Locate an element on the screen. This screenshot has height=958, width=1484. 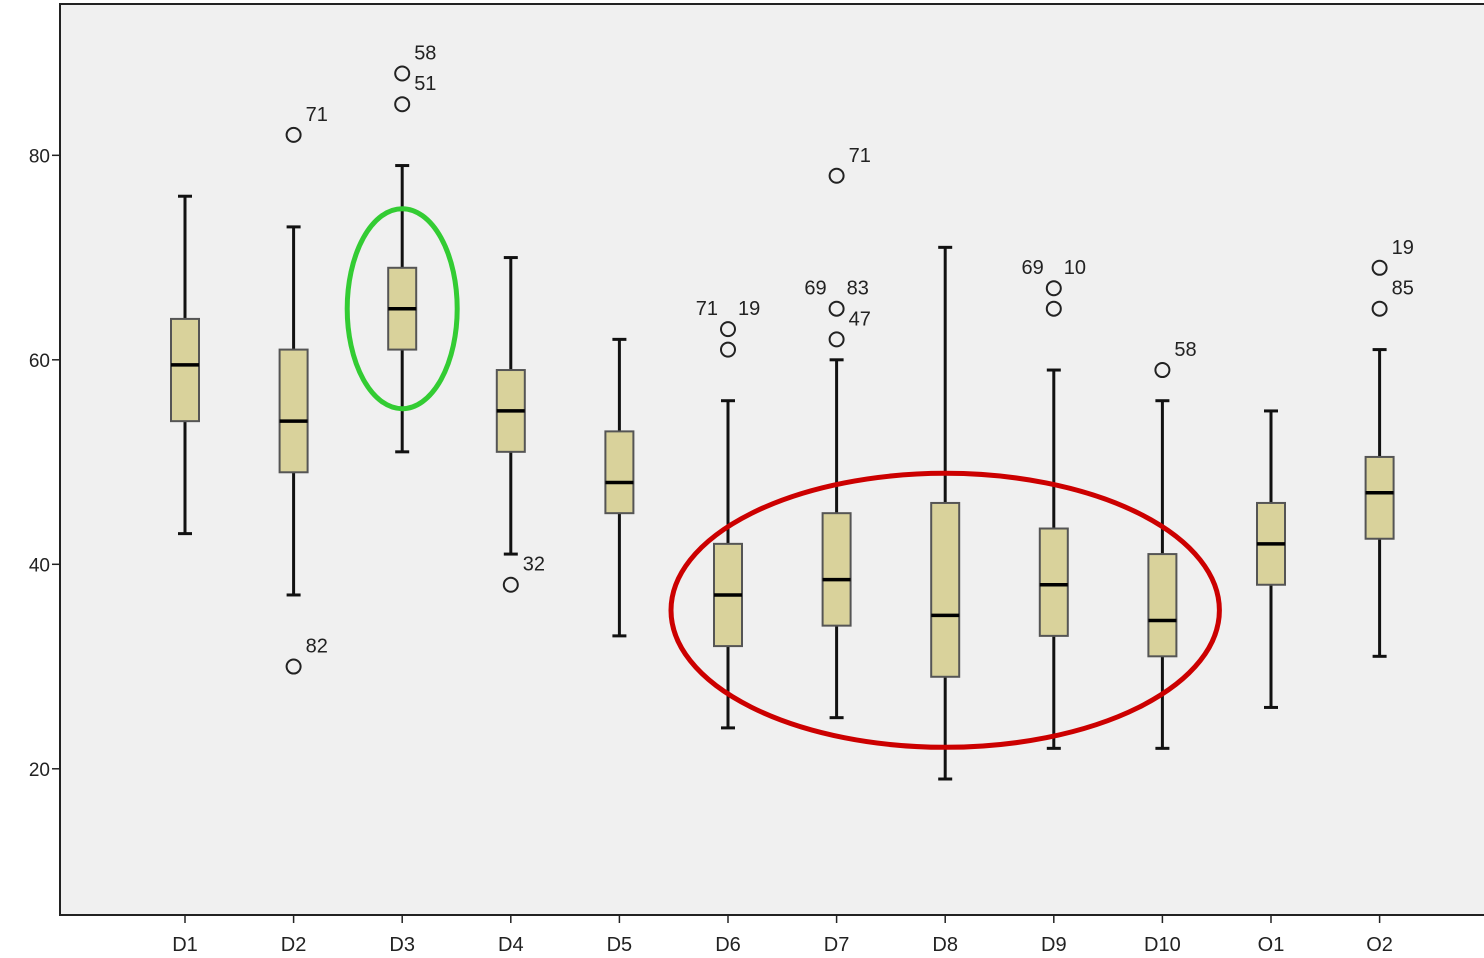
x-tick-label: D9 is located at coordinates (1054, 945).